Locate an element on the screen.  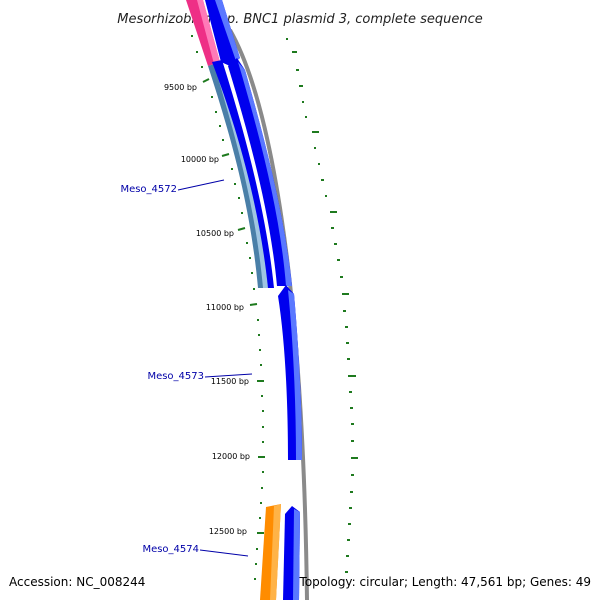
scale-label-11500: 11500 bp is located at coordinates (230, 381).